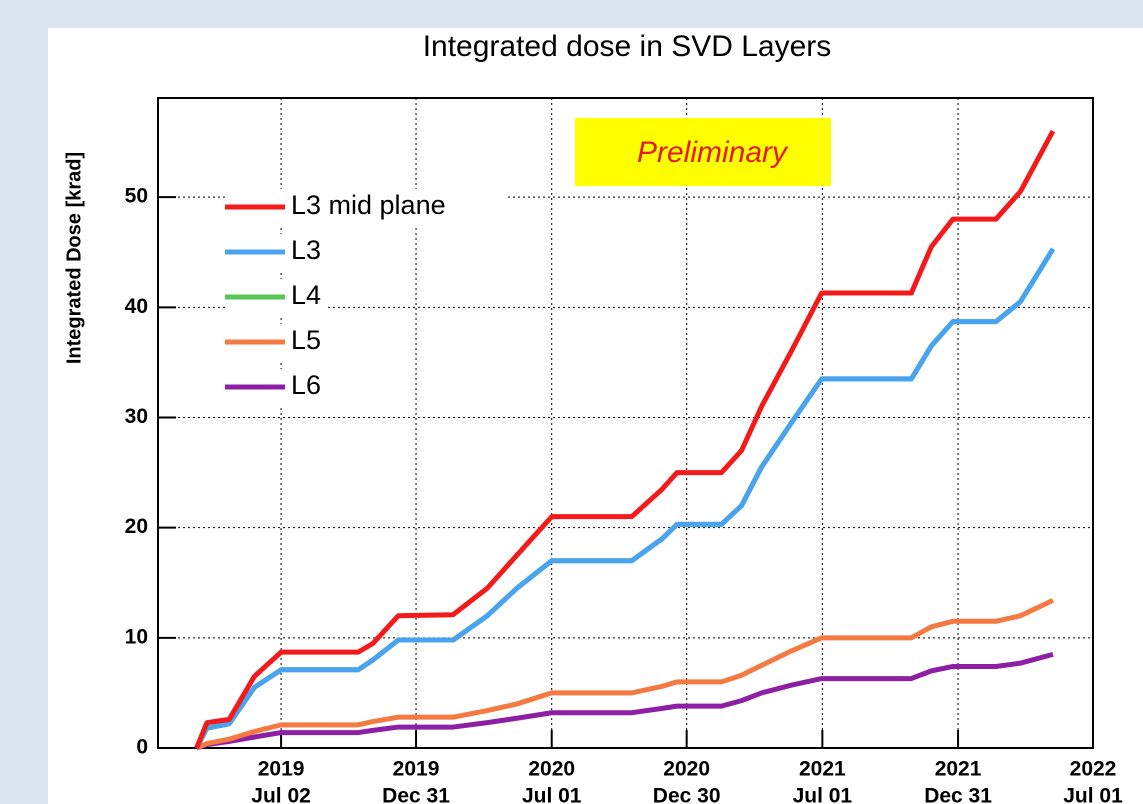 Image resolution: width=1143 pixels, height=804 pixels. I want to click on legend-label: L6, so click(306, 385).